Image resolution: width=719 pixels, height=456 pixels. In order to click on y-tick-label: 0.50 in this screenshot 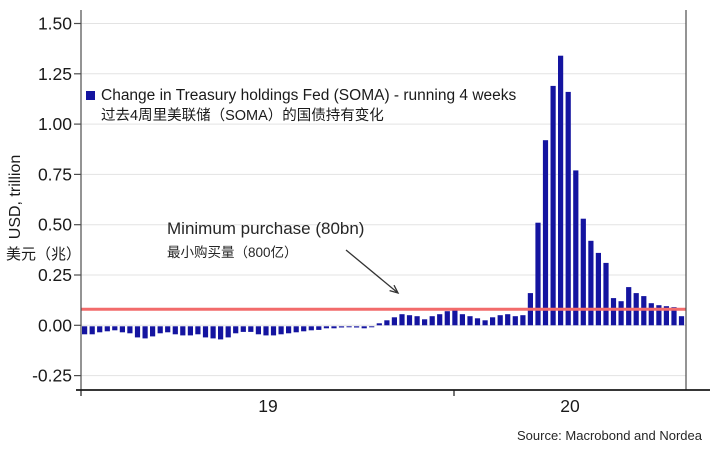, I will do `click(55, 225)`.